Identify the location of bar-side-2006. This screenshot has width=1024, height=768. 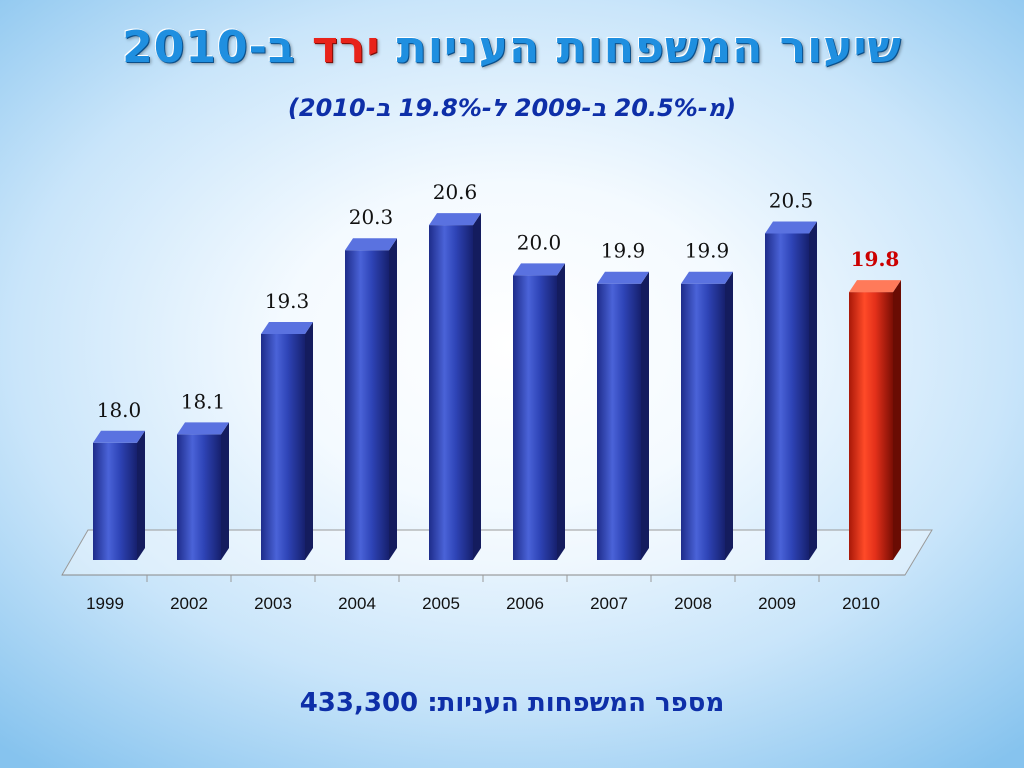
(561, 411).